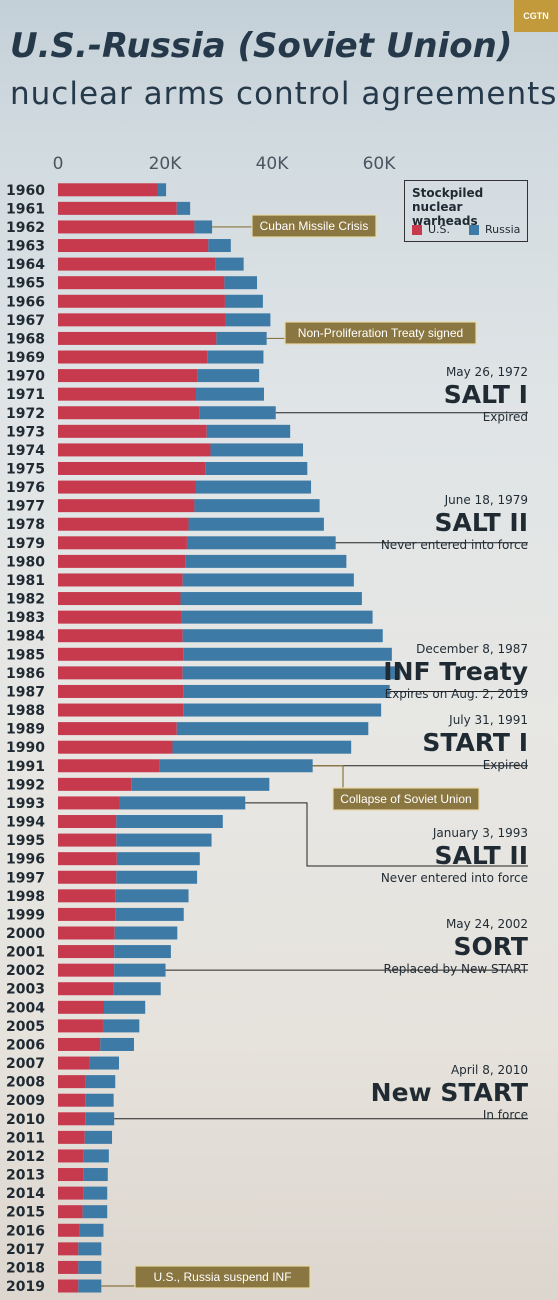 Image resolution: width=558 pixels, height=1300 pixels. Describe the element at coordinates (25, 655) in the screenshot. I see `year-label: 1985` at that location.